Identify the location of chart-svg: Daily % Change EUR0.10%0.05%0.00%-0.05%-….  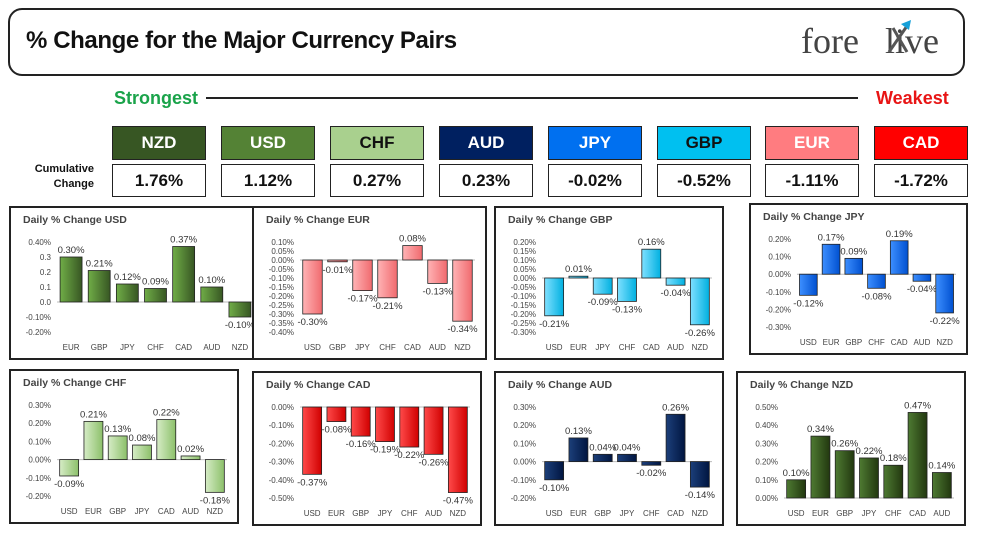
(372, 283).